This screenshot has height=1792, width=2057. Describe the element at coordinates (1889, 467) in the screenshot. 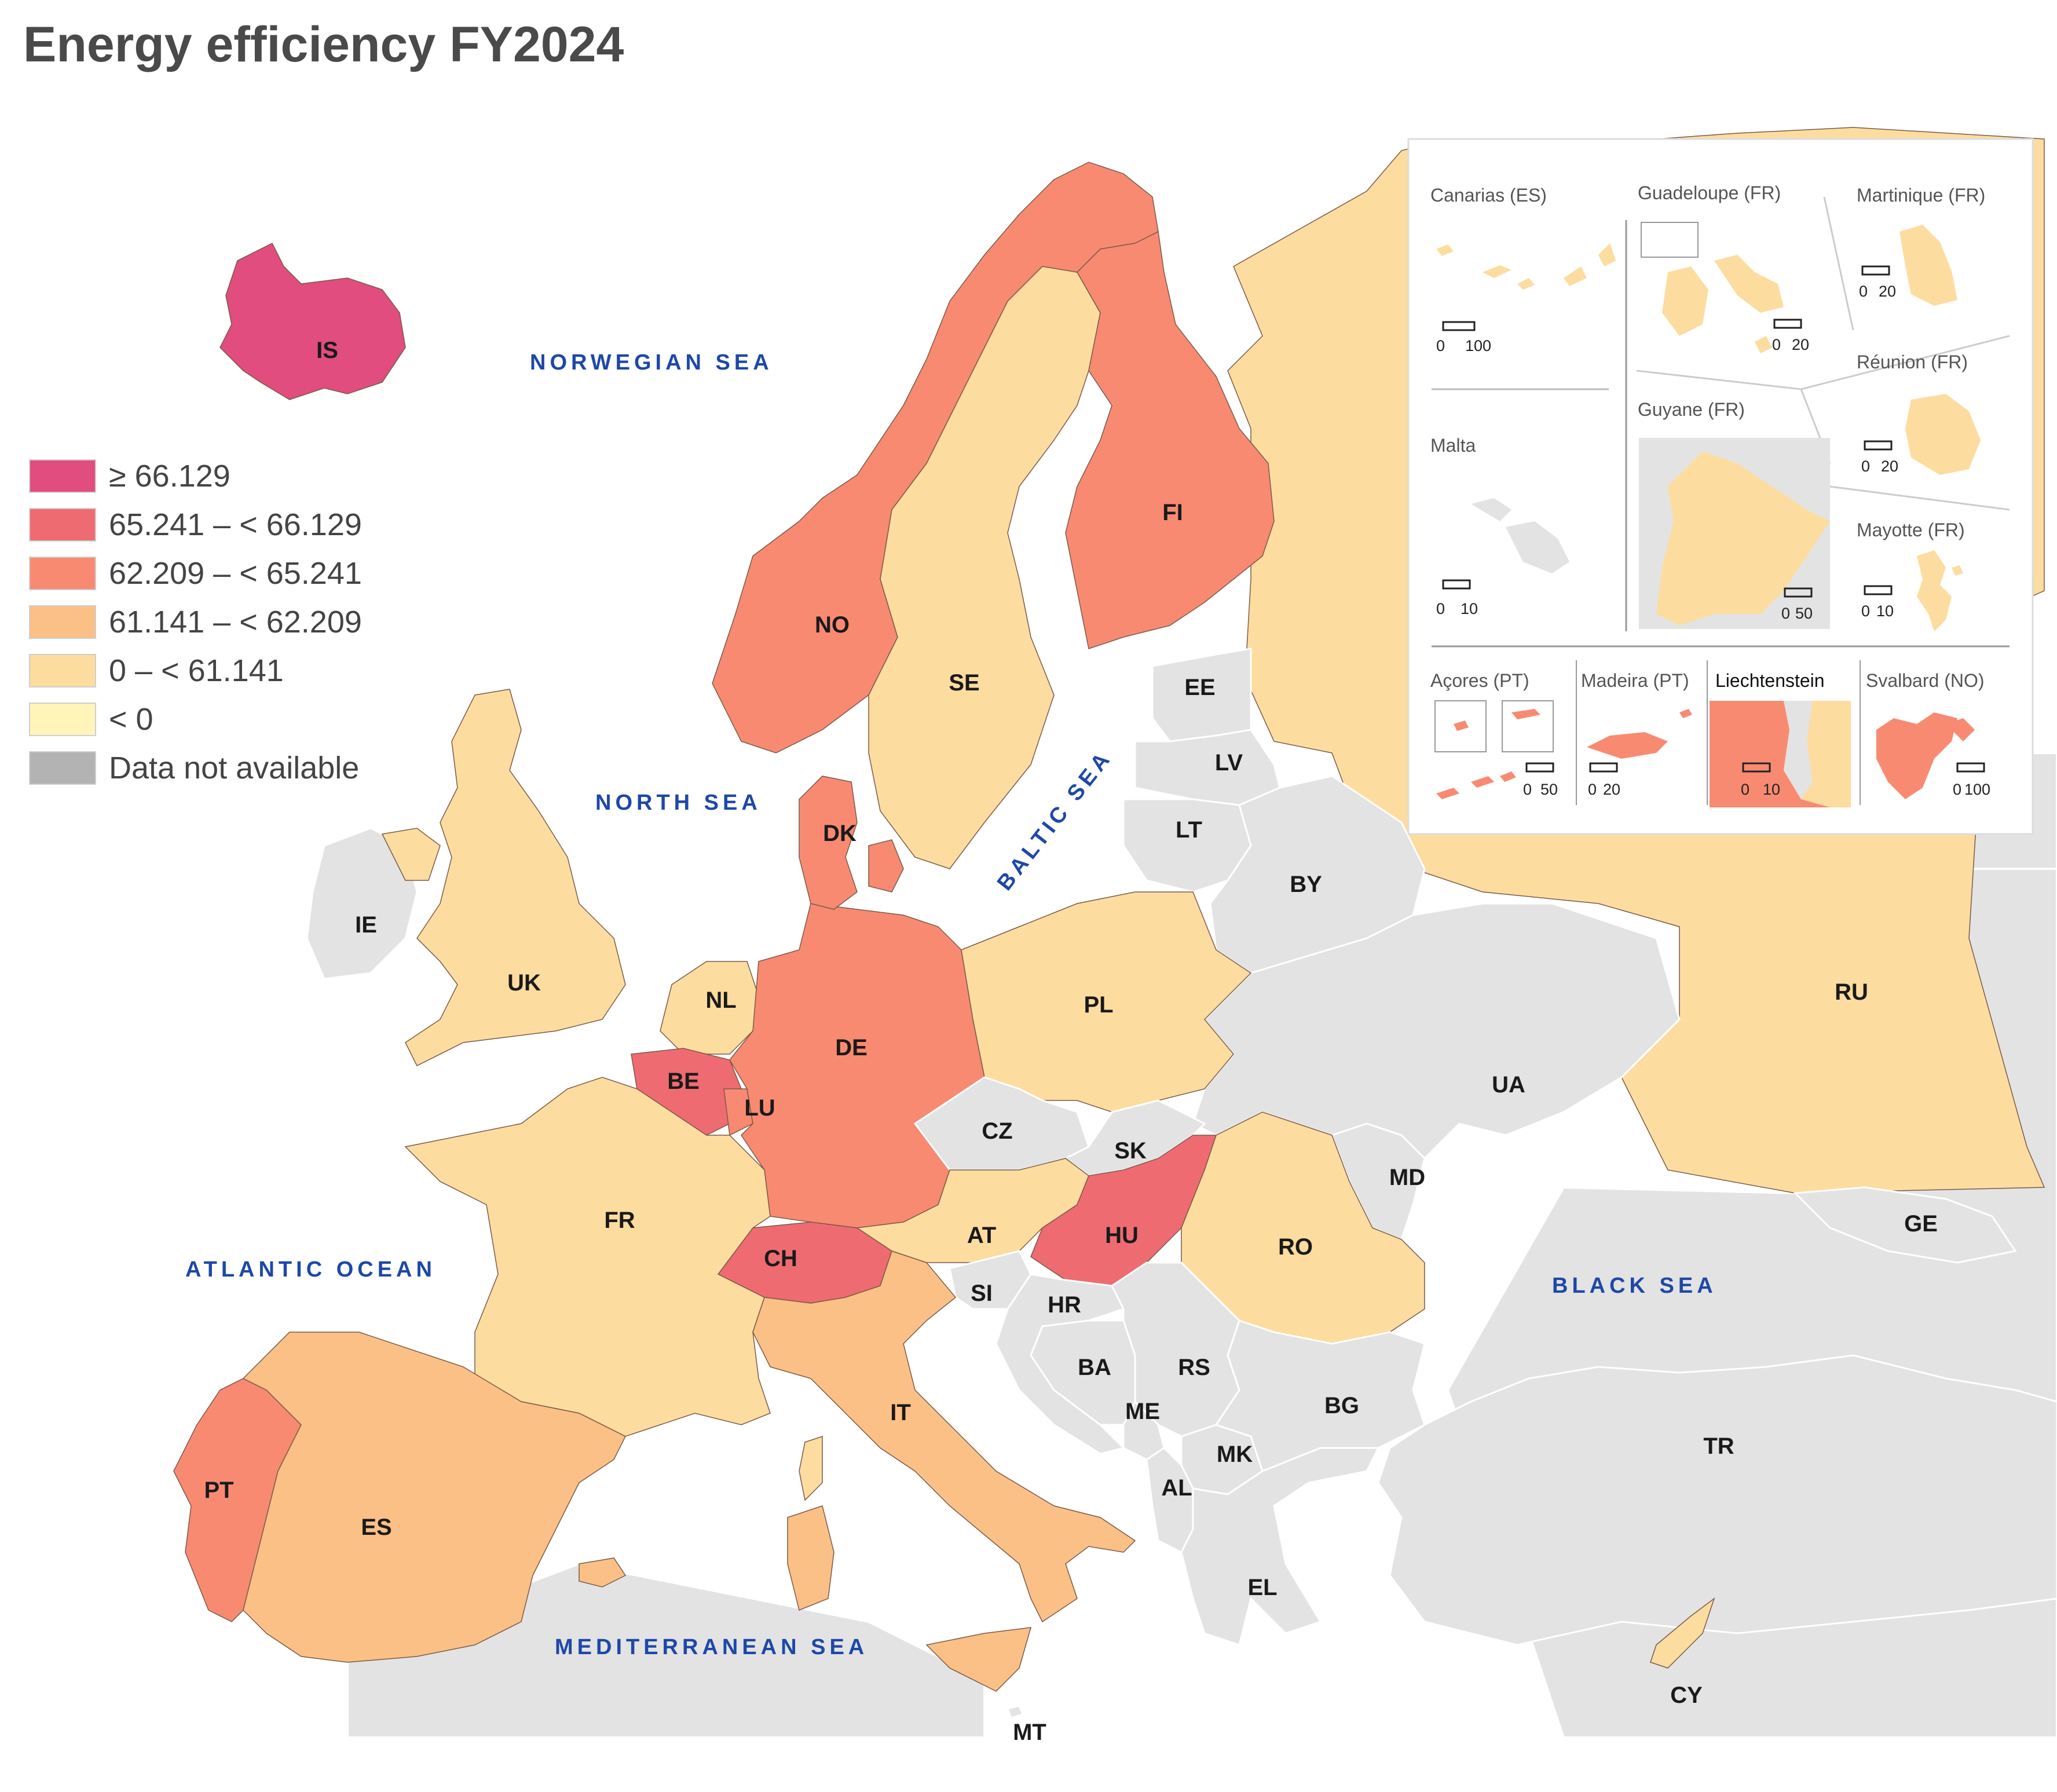

I see `scale-label-reunion-b: 20` at that location.